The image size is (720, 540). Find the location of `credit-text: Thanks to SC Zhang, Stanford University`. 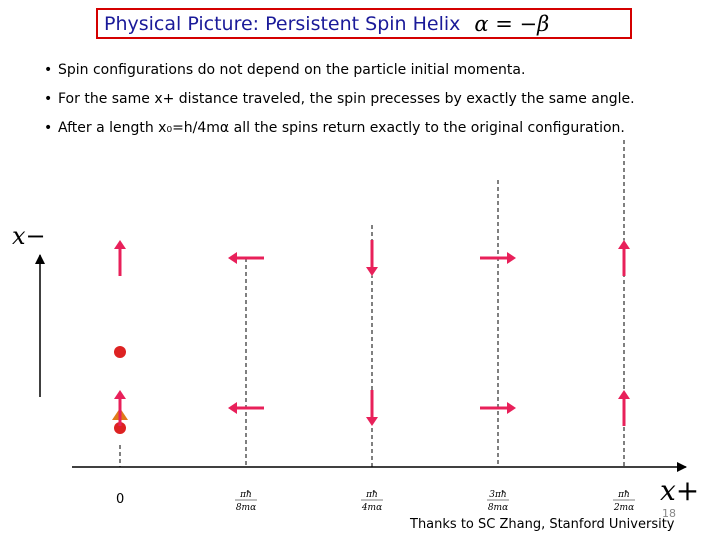

credit-text: Thanks to SC Zhang, Stanford University is located at coordinates (542, 524).